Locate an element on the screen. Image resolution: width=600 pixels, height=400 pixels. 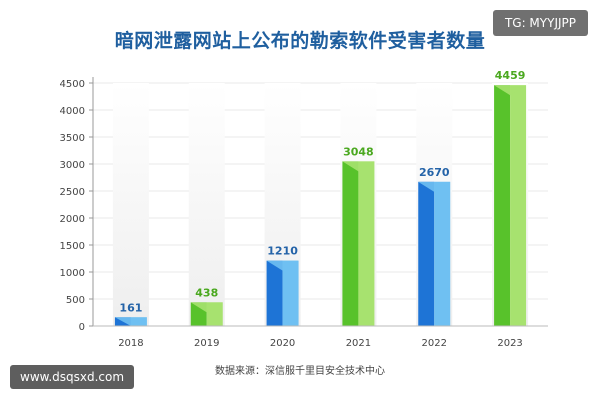
x-tick-label: 2019 is located at coordinates (206, 343).